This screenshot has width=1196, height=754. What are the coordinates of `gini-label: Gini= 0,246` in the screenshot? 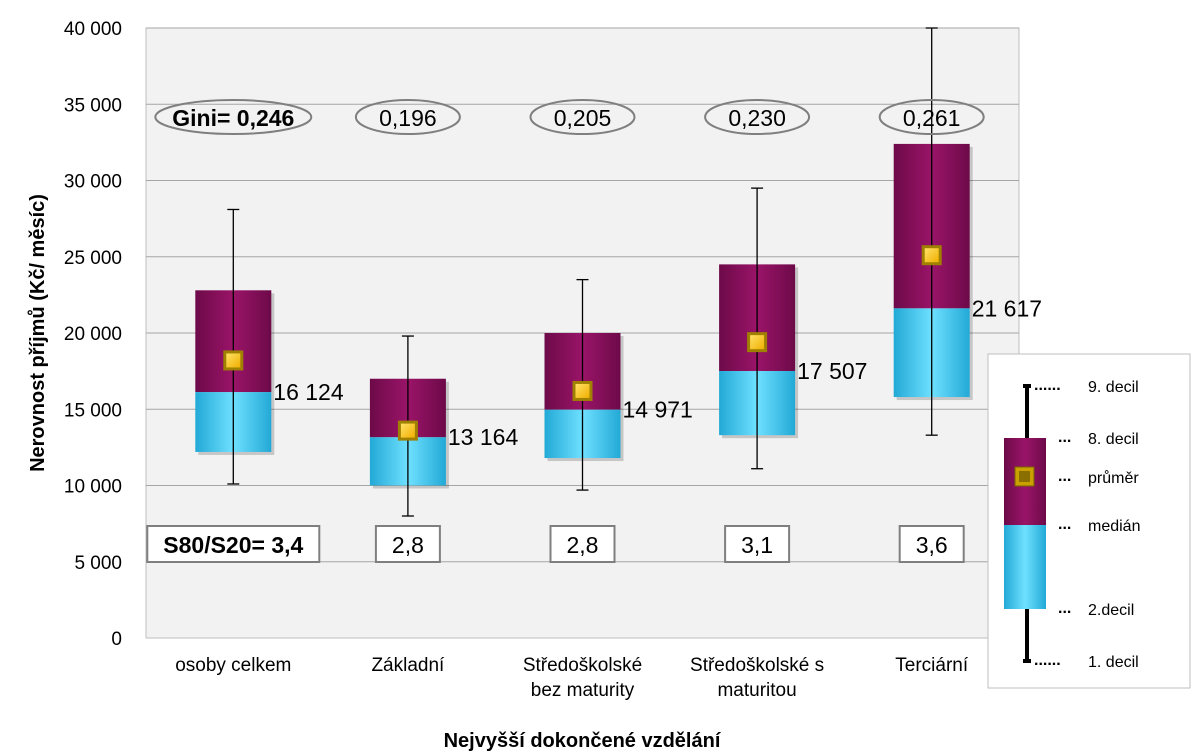 It's located at (233, 118).